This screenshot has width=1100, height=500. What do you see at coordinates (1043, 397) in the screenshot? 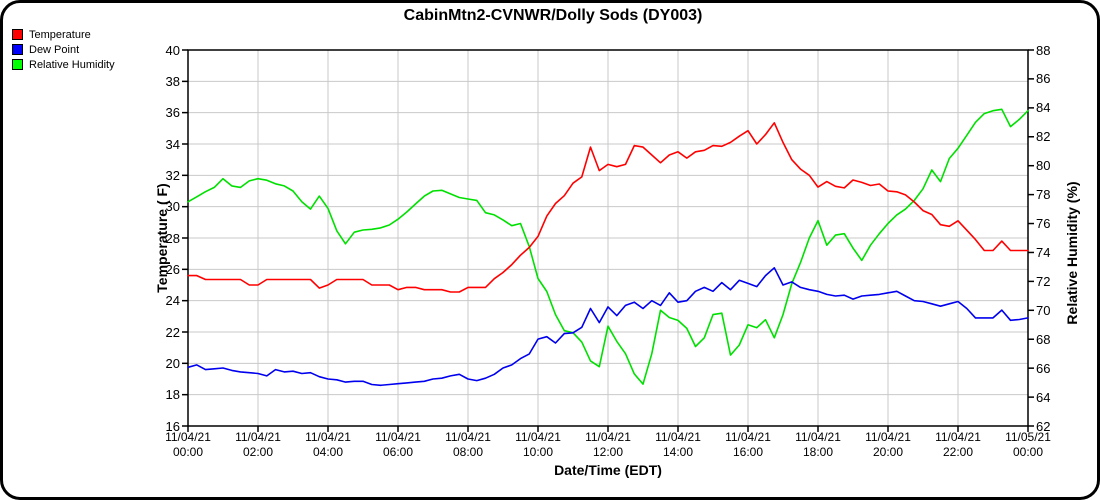
I see `y-tick-label-right: 64` at bounding box center [1043, 397].